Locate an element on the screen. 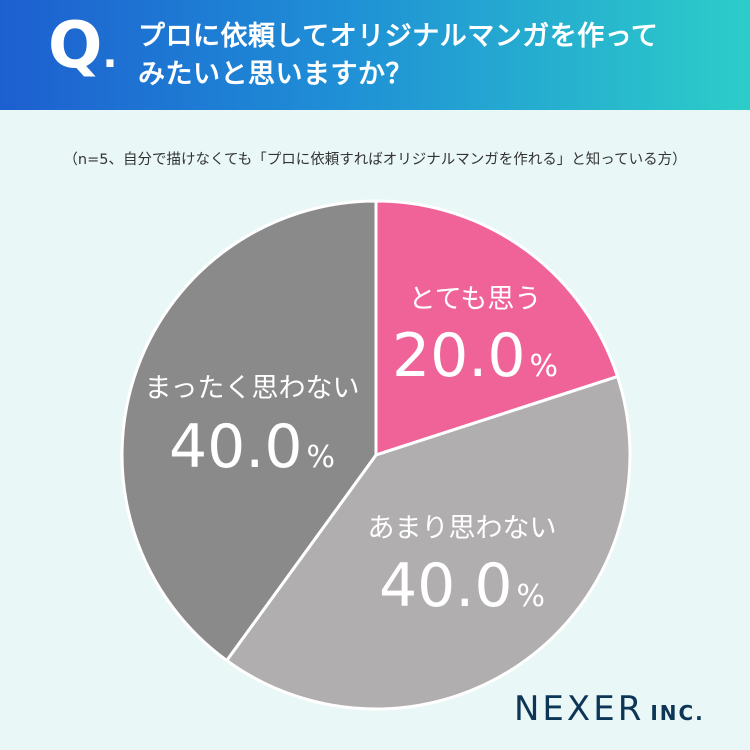 This screenshot has height=750, width=750. company-logo: NEXER INC. is located at coordinates (609, 709).